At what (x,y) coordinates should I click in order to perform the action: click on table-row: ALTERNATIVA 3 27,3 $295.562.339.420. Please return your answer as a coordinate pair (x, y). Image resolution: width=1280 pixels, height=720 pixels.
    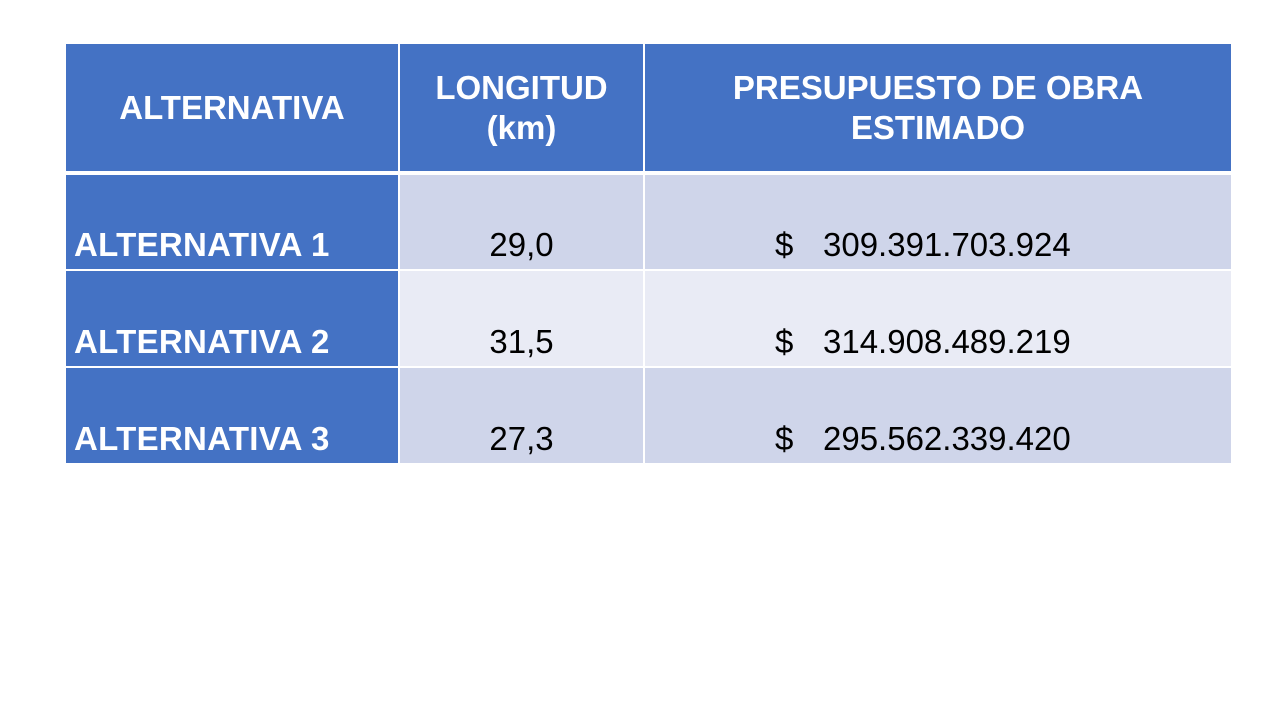
    Looking at the image, I should click on (648, 416).